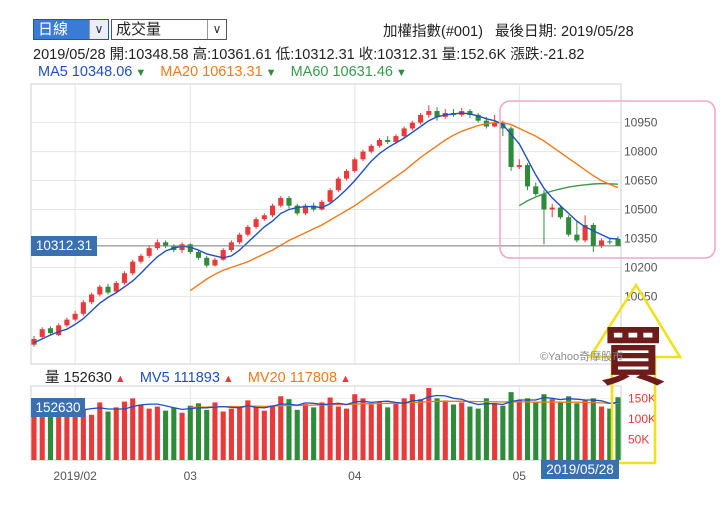 The image size is (720, 509). Describe the element at coordinates (641, 123) in the screenshot. I see `price-tick-label: 10950` at that location.